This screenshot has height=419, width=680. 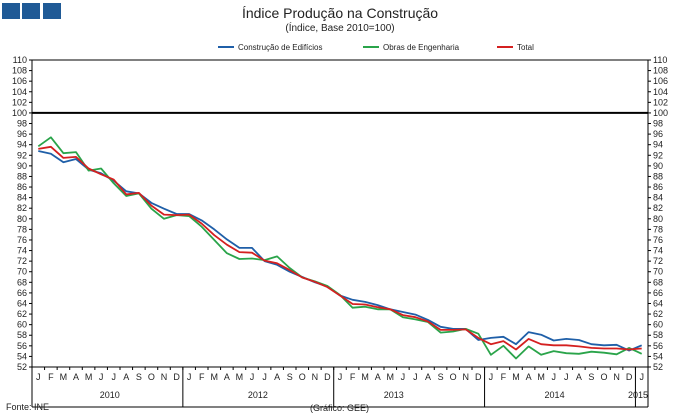 I want to click on y-tick-label-right: 106, so click(x=660, y=81).